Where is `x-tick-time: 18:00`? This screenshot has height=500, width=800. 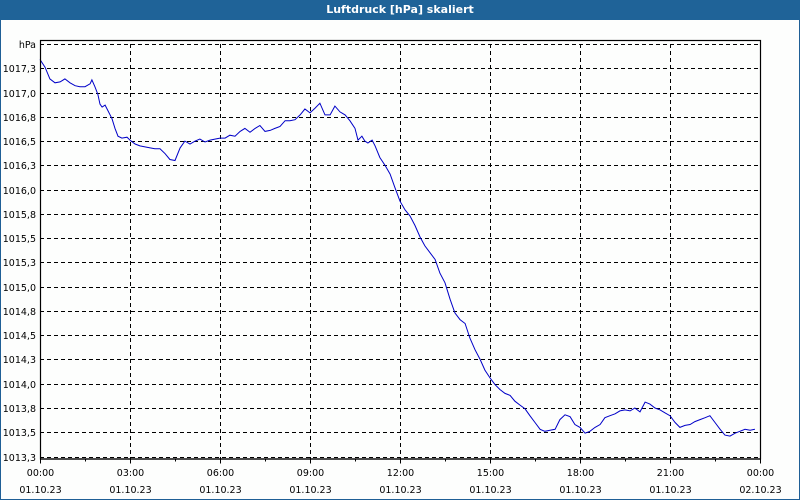 x-tick-time: 18:00 is located at coordinates (580, 473).